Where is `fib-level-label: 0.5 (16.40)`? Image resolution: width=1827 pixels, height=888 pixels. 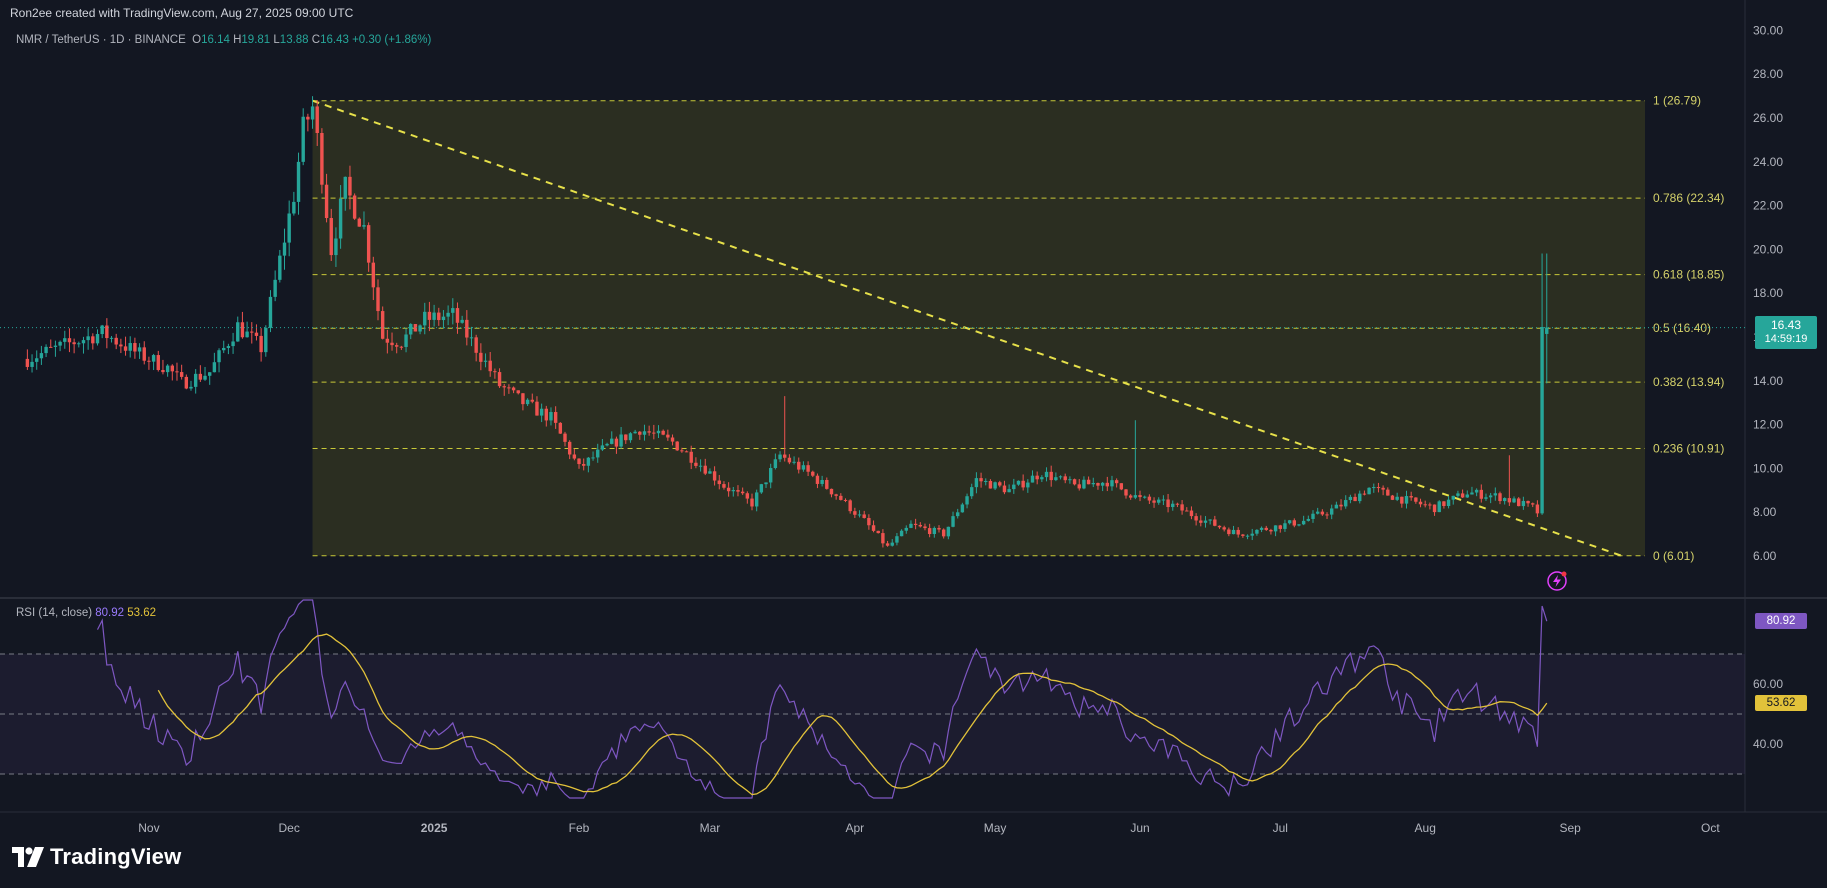
fib-level-label: 0.5 (16.40) is located at coordinates (1682, 328).